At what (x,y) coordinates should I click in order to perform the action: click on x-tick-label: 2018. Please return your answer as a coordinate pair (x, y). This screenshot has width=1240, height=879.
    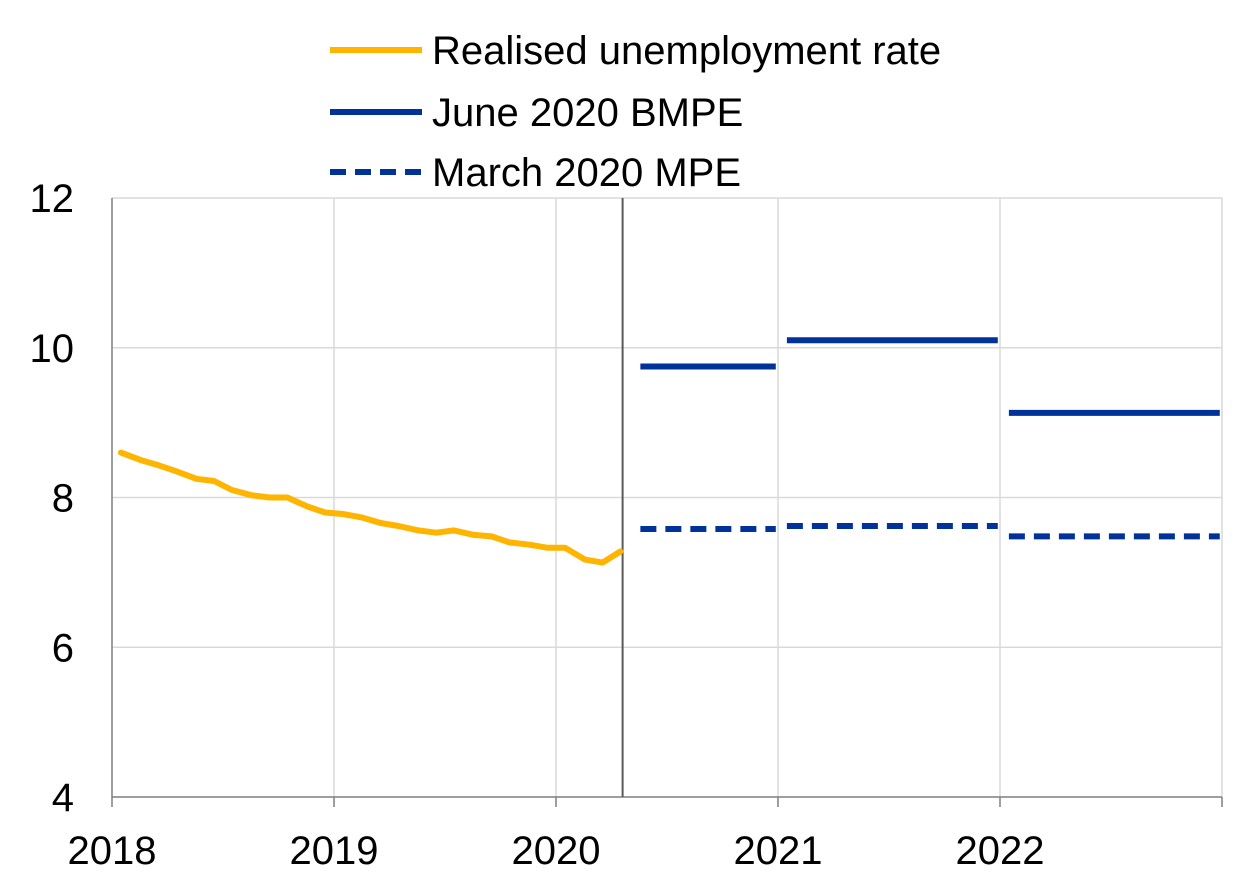
    Looking at the image, I should click on (112, 851).